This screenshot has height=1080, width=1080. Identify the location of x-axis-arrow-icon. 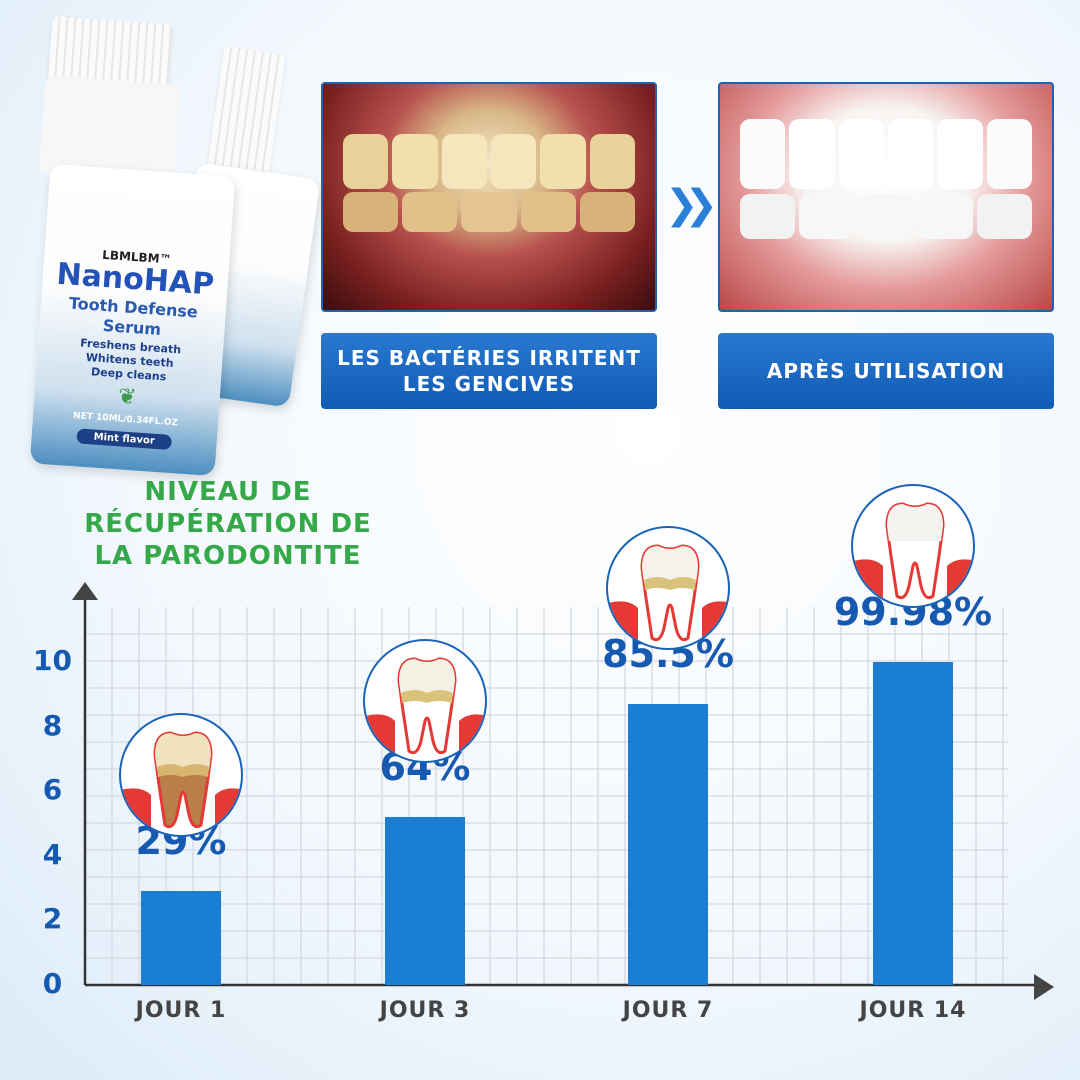
(1044, 987).